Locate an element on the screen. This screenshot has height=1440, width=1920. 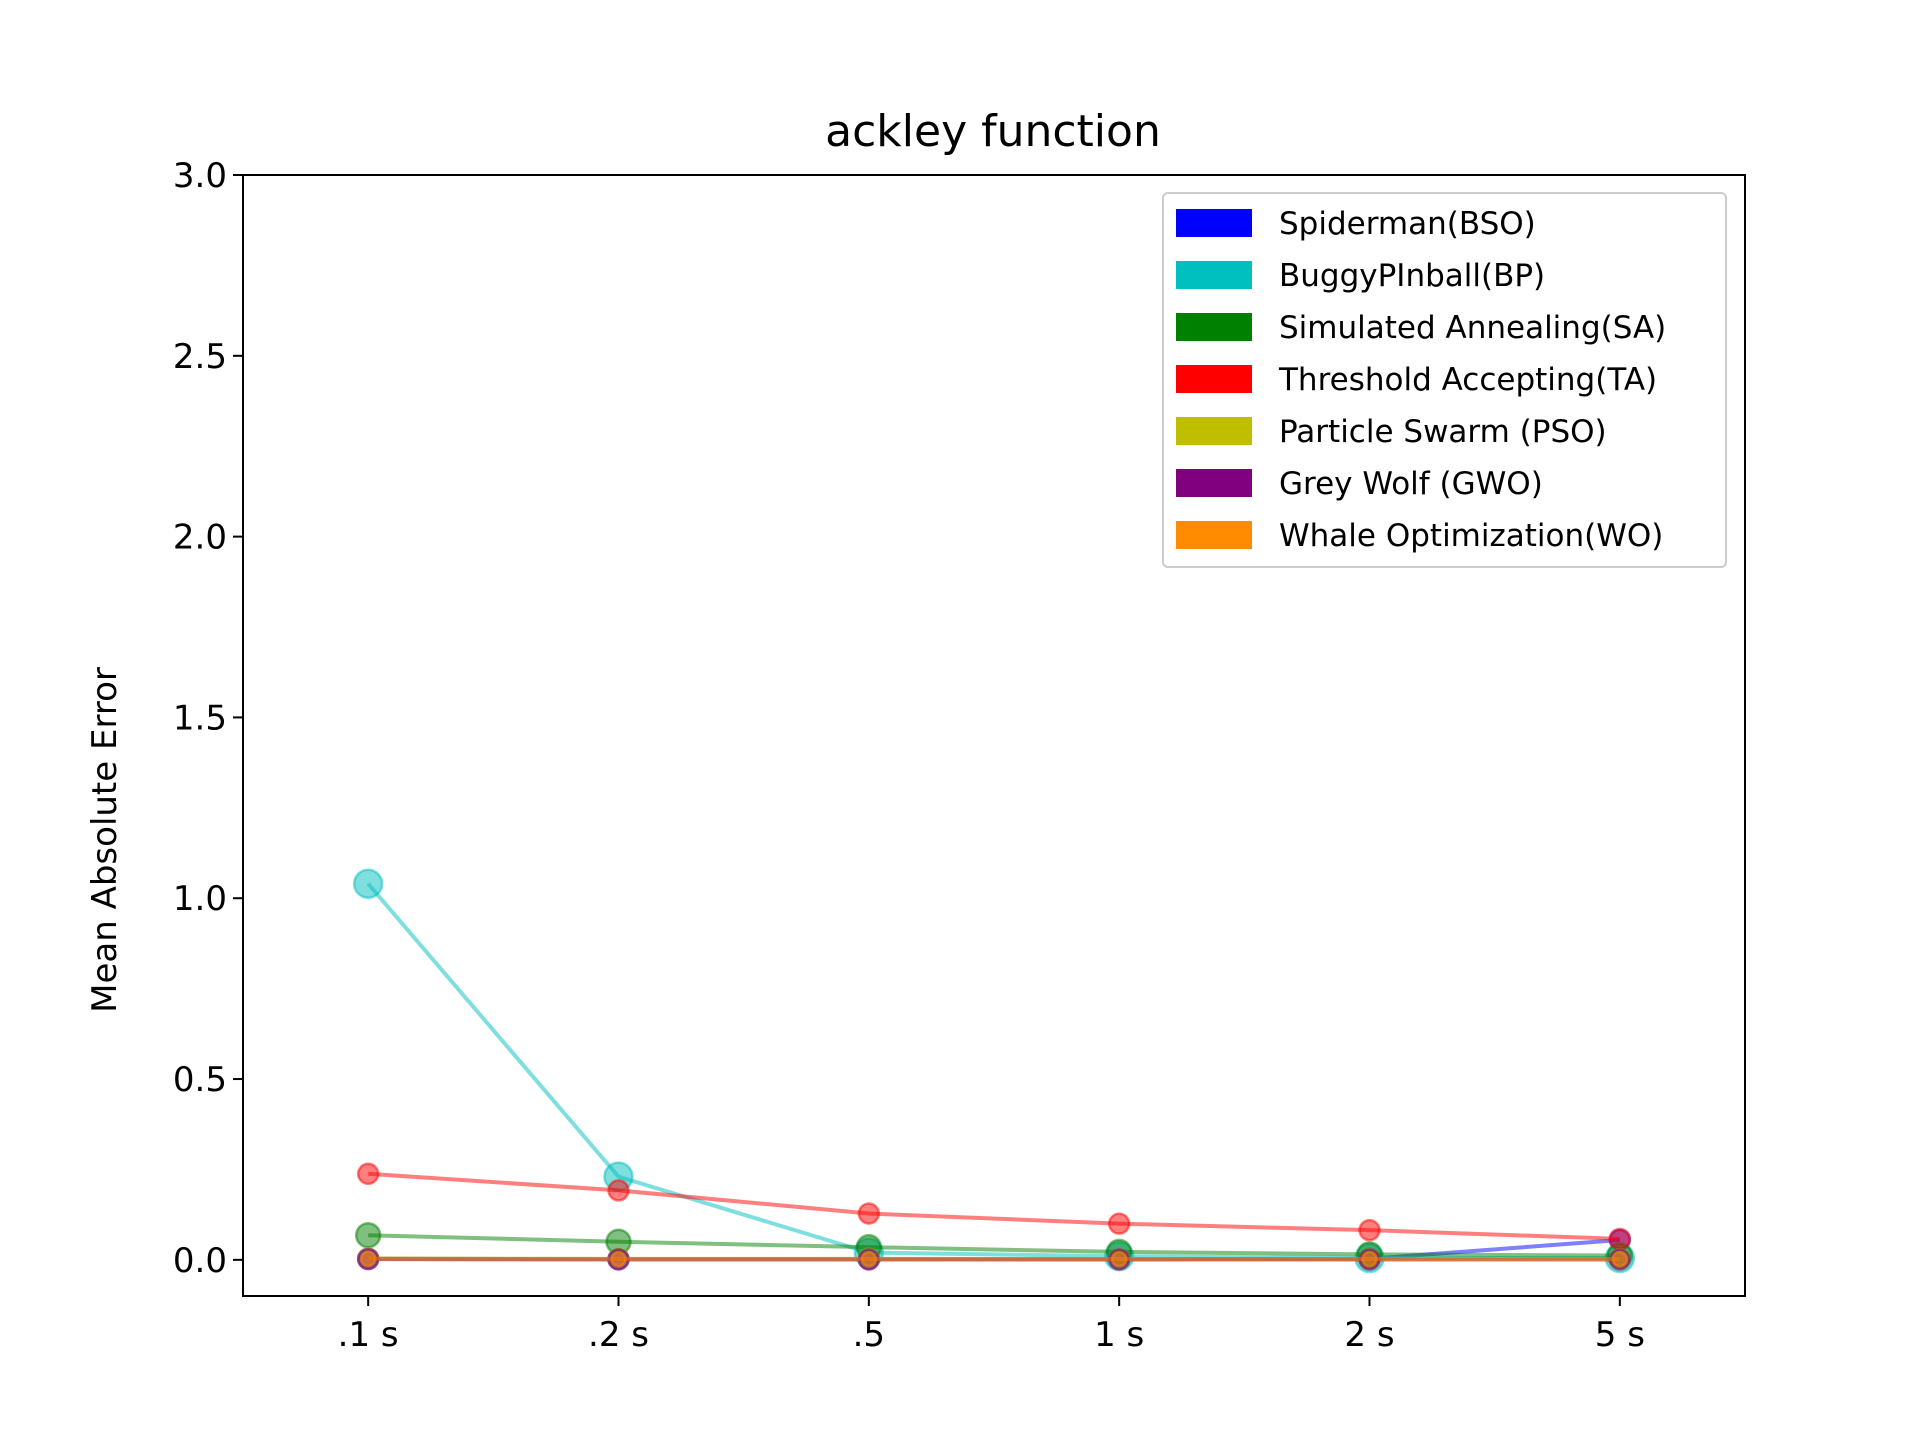
legend-box is located at coordinates (1444, 380).